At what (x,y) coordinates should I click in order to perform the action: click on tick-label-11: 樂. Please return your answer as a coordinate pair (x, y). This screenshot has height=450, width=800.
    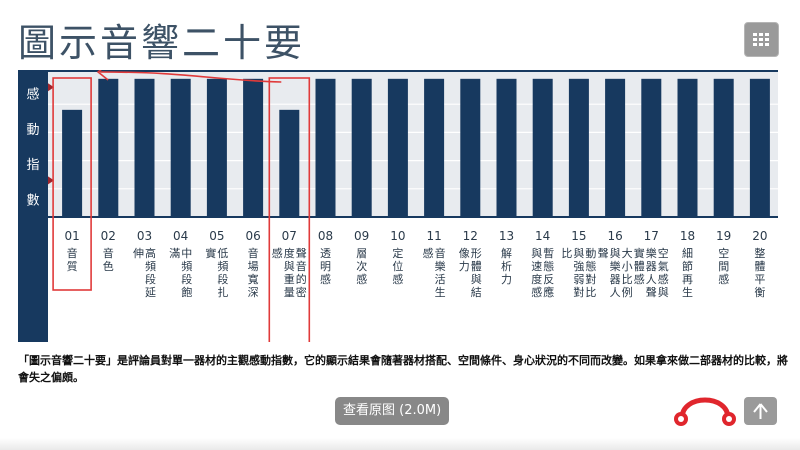
    Looking at the image, I should click on (440, 266).